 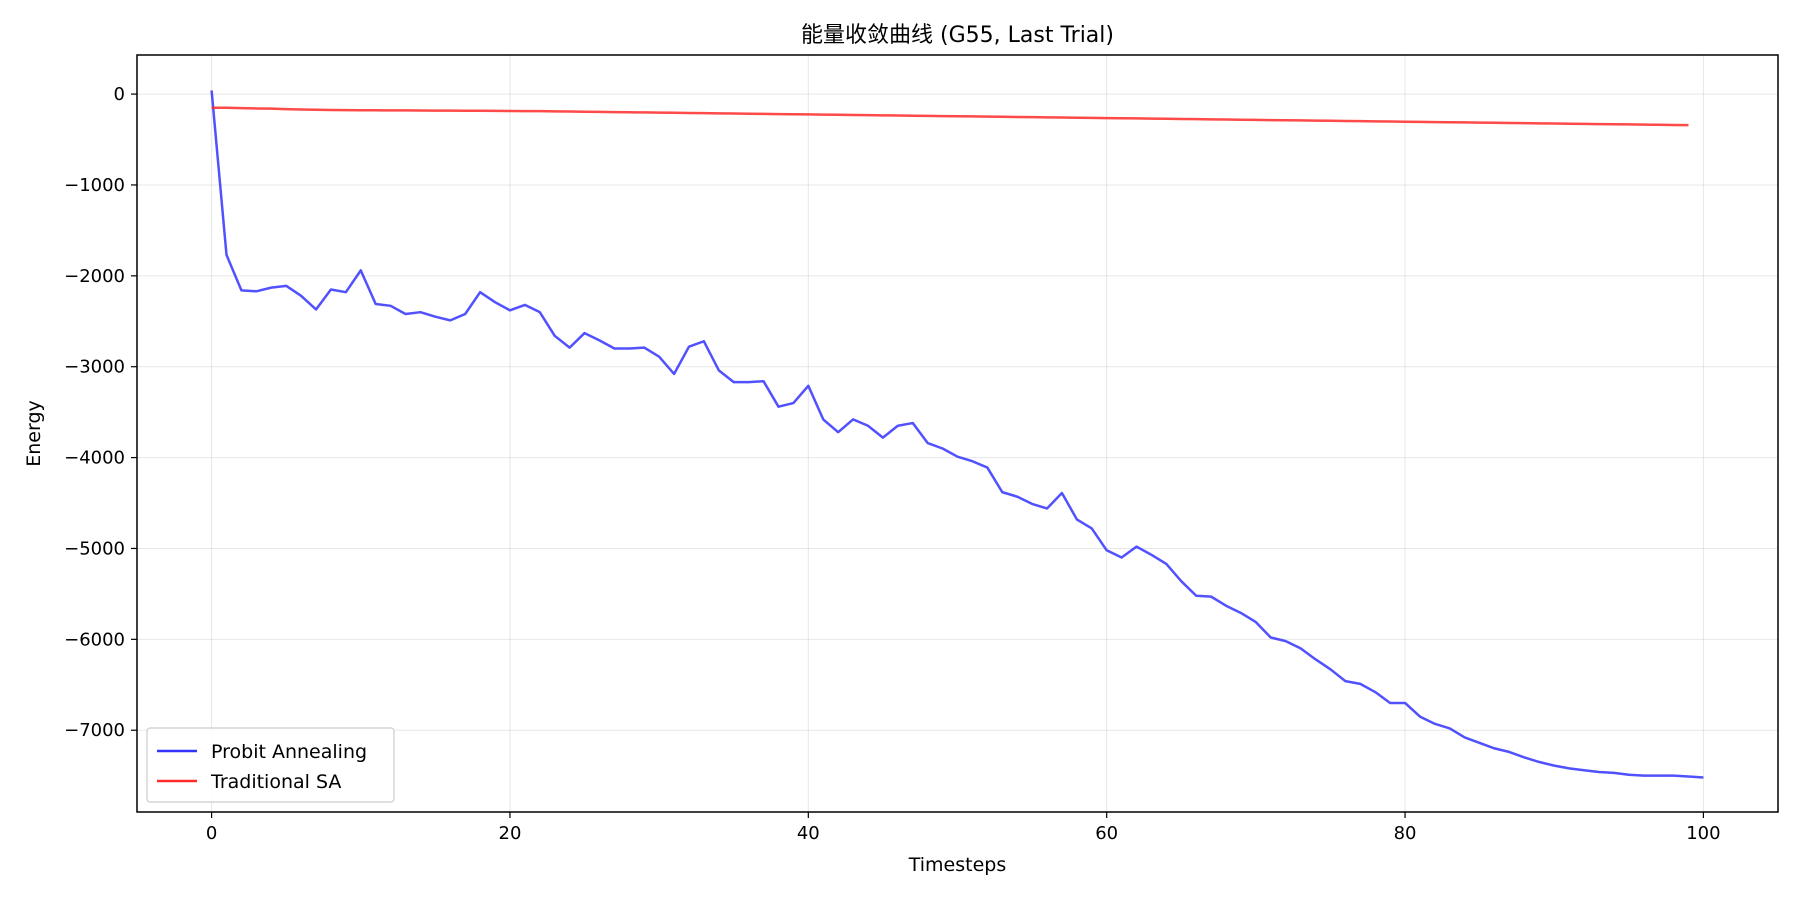 What do you see at coordinates (275, 782) in the screenshot?
I see `legend-label-traditional-sa: Traditional SA` at bounding box center [275, 782].